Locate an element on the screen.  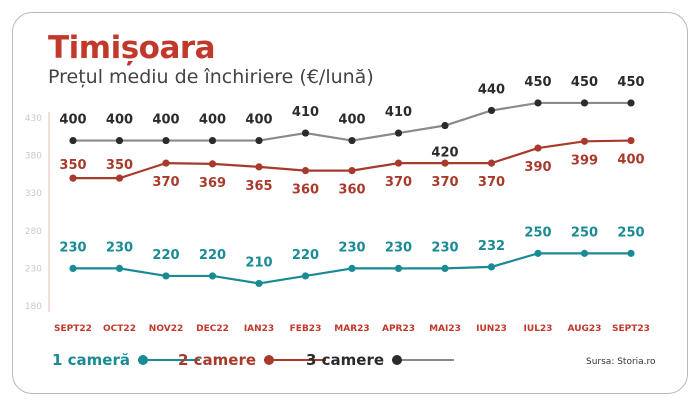
x-tick-label: NOV22 is located at coordinates (166, 329).